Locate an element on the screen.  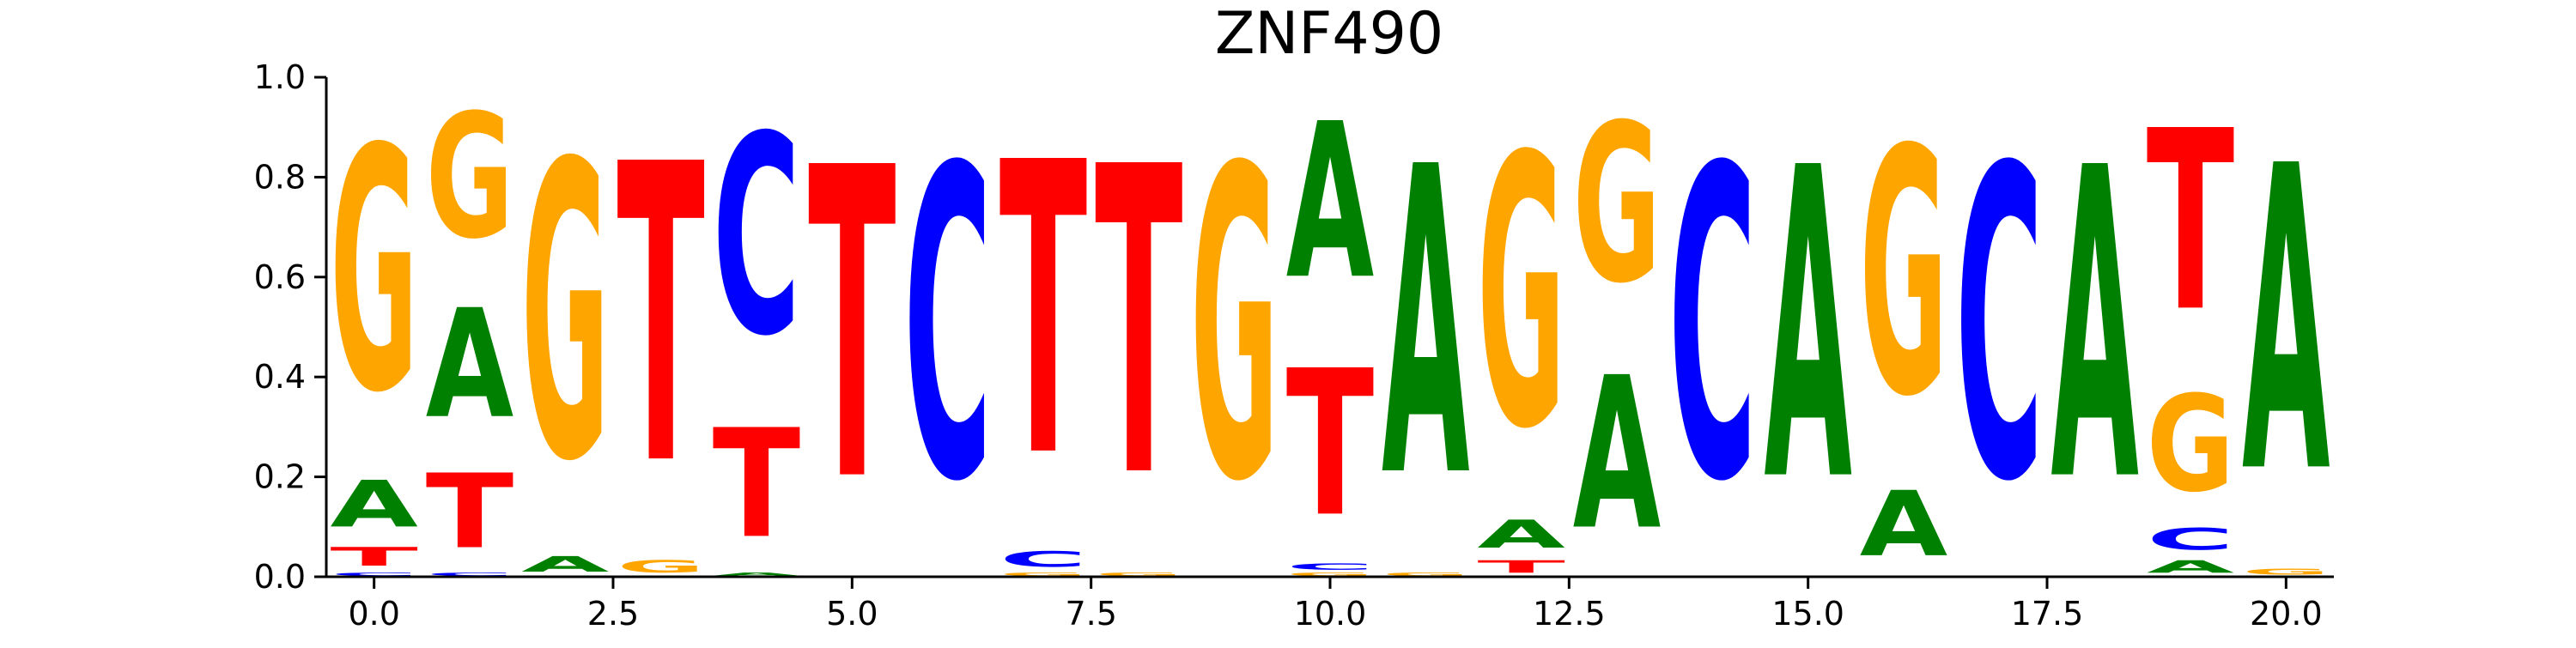
y-tick-label: 0.0 is located at coordinates (280, 577).